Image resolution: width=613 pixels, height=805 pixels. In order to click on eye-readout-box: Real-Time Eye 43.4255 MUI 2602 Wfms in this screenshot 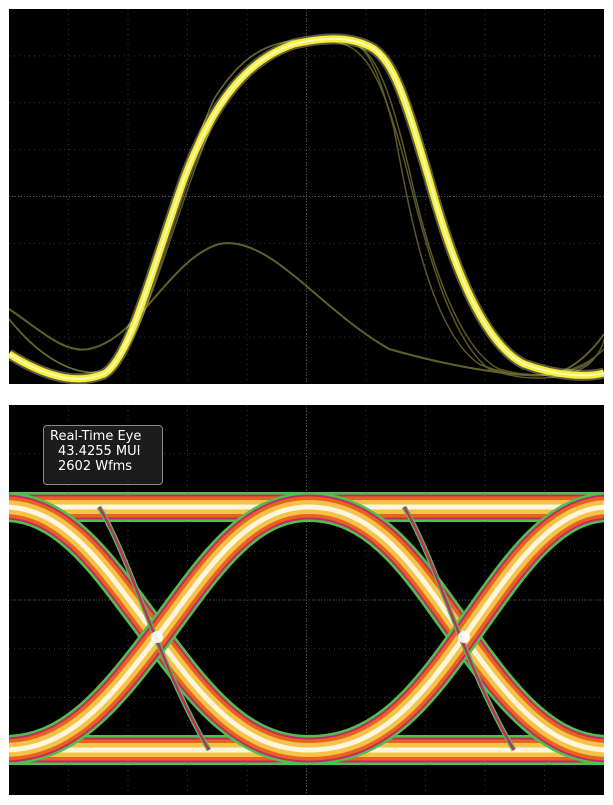, I will do `click(103, 455)`.